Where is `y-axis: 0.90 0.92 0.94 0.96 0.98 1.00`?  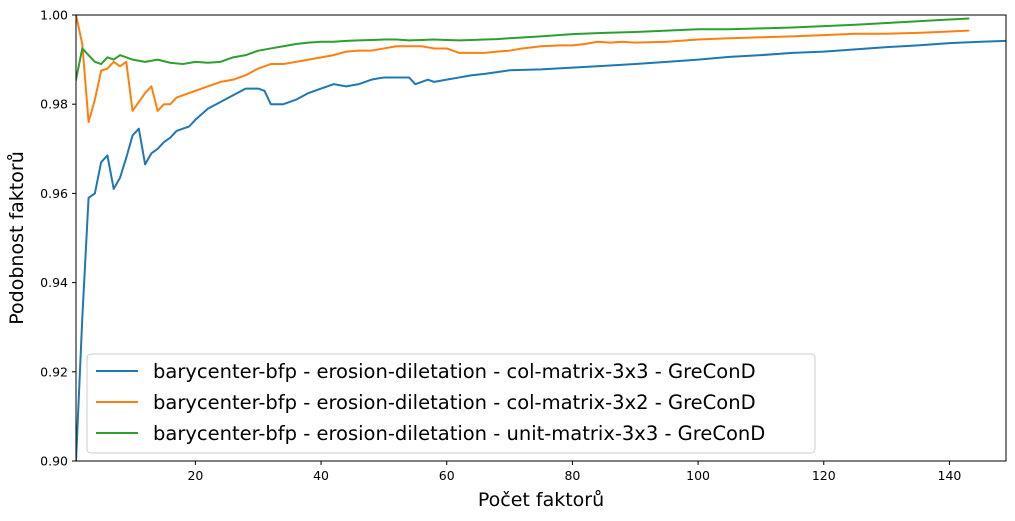 y-axis: 0.90 0.92 0.94 0.96 0.98 1.00 is located at coordinates (58, 238).